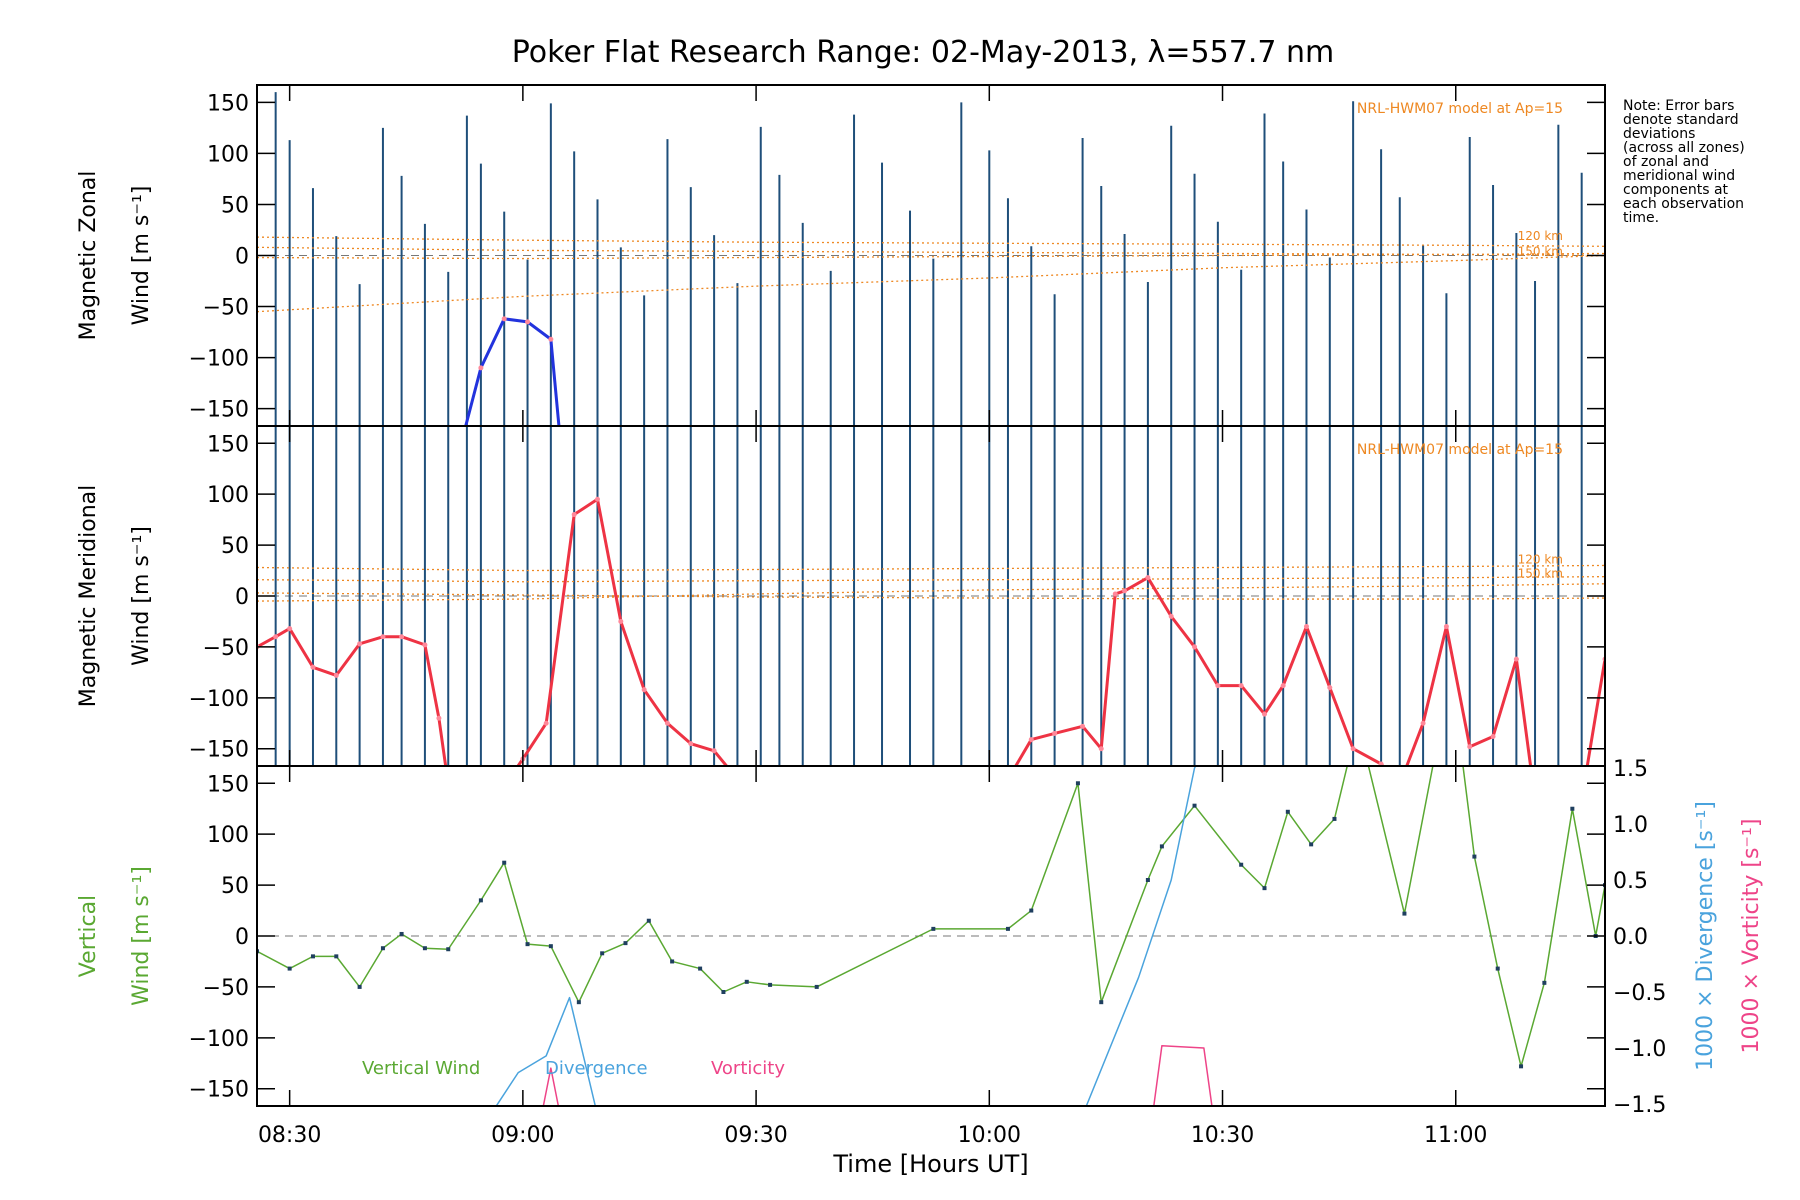 The image size is (1800, 1200). What do you see at coordinates (1460, 450) in the screenshot?
I see `model-label: NRL-HWM07 model at Ap=15` at bounding box center [1460, 450].